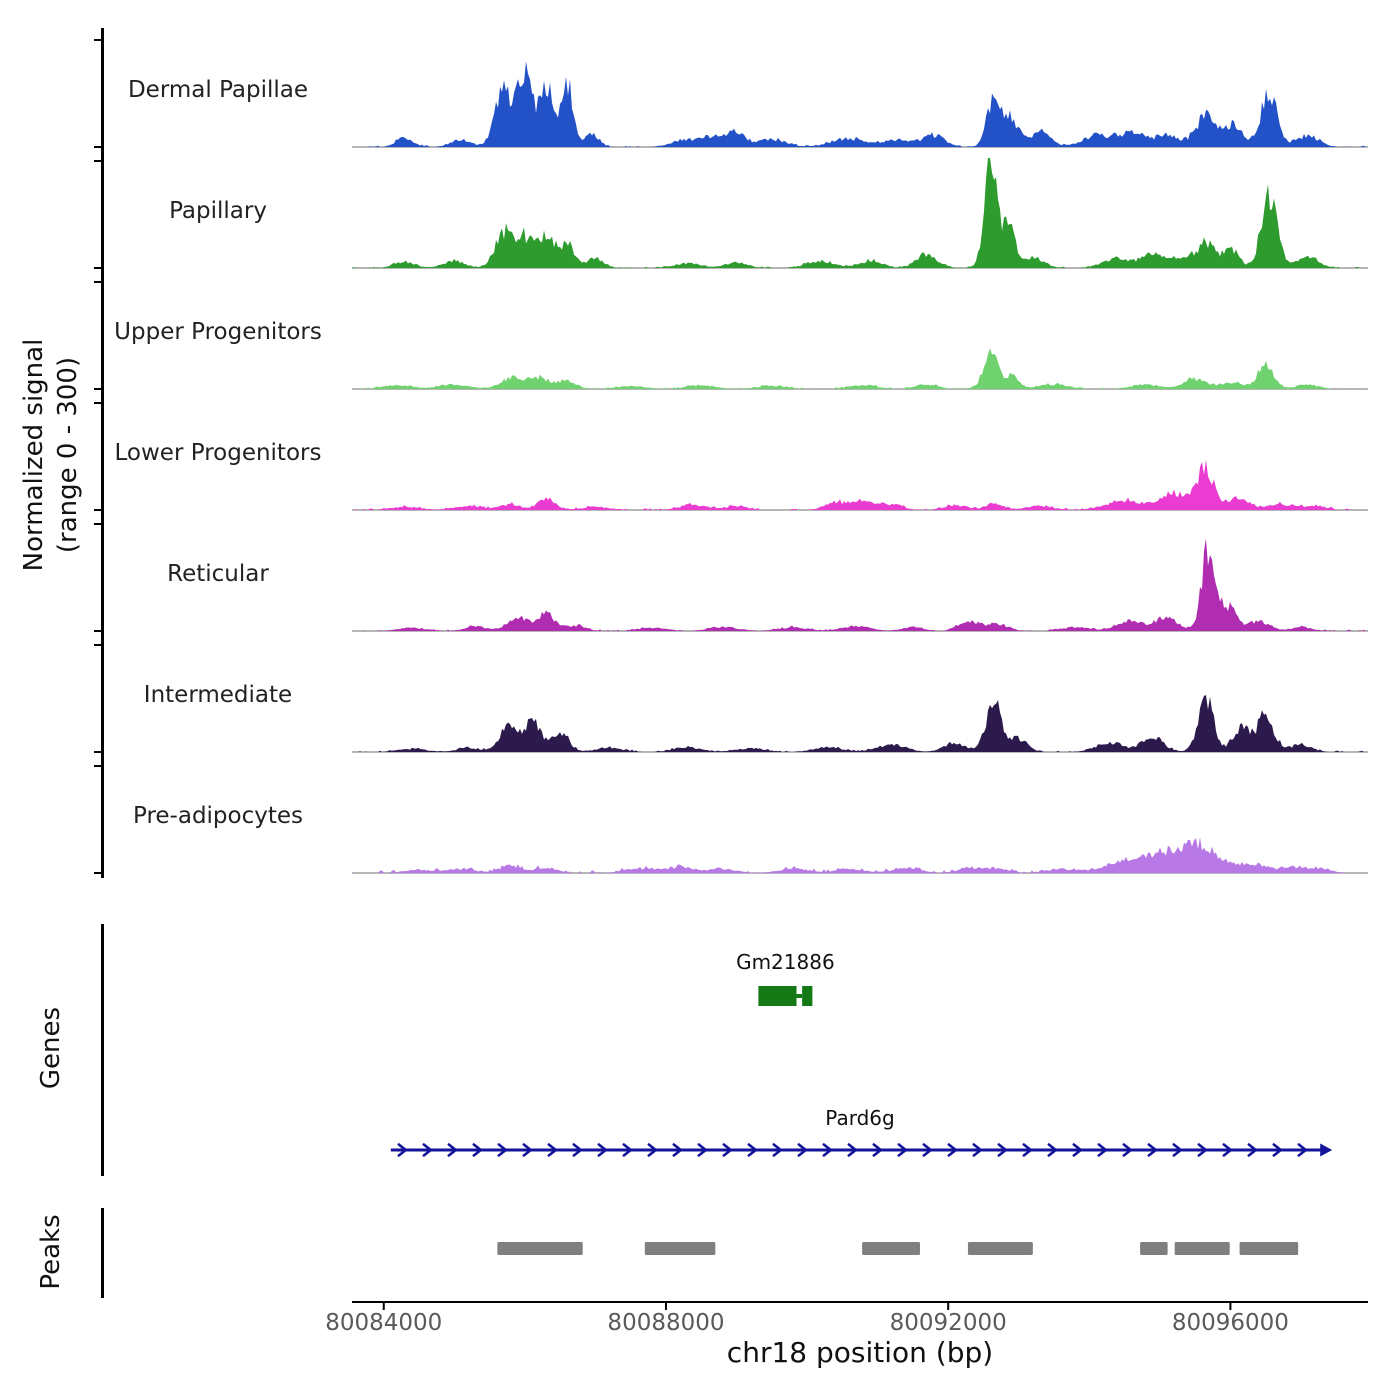  Describe the element at coordinates (1230, 1323) in the screenshot. I see `x-tick-label-3: 80096000` at that location.